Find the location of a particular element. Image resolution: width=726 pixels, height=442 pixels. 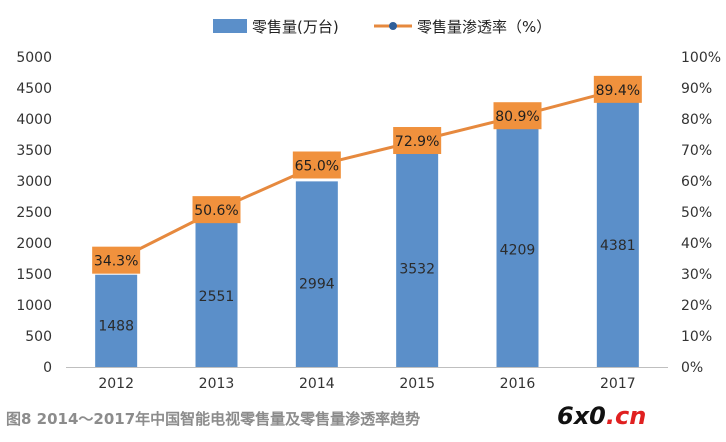

bar-value-label: 2551 is located at coordinates (217, 297).